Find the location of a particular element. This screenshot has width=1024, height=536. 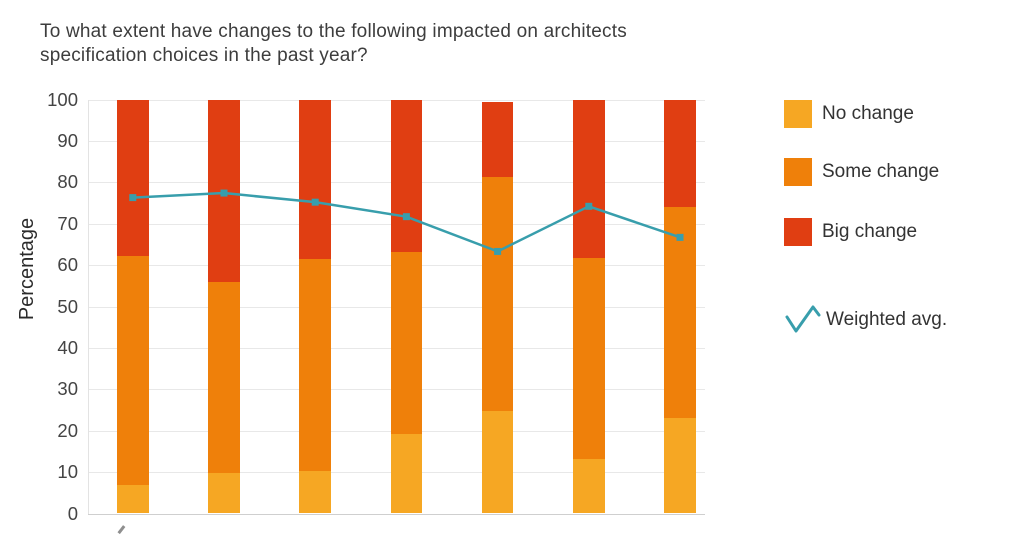

y-tick-label: 30 is located at coordinates (67, 389).